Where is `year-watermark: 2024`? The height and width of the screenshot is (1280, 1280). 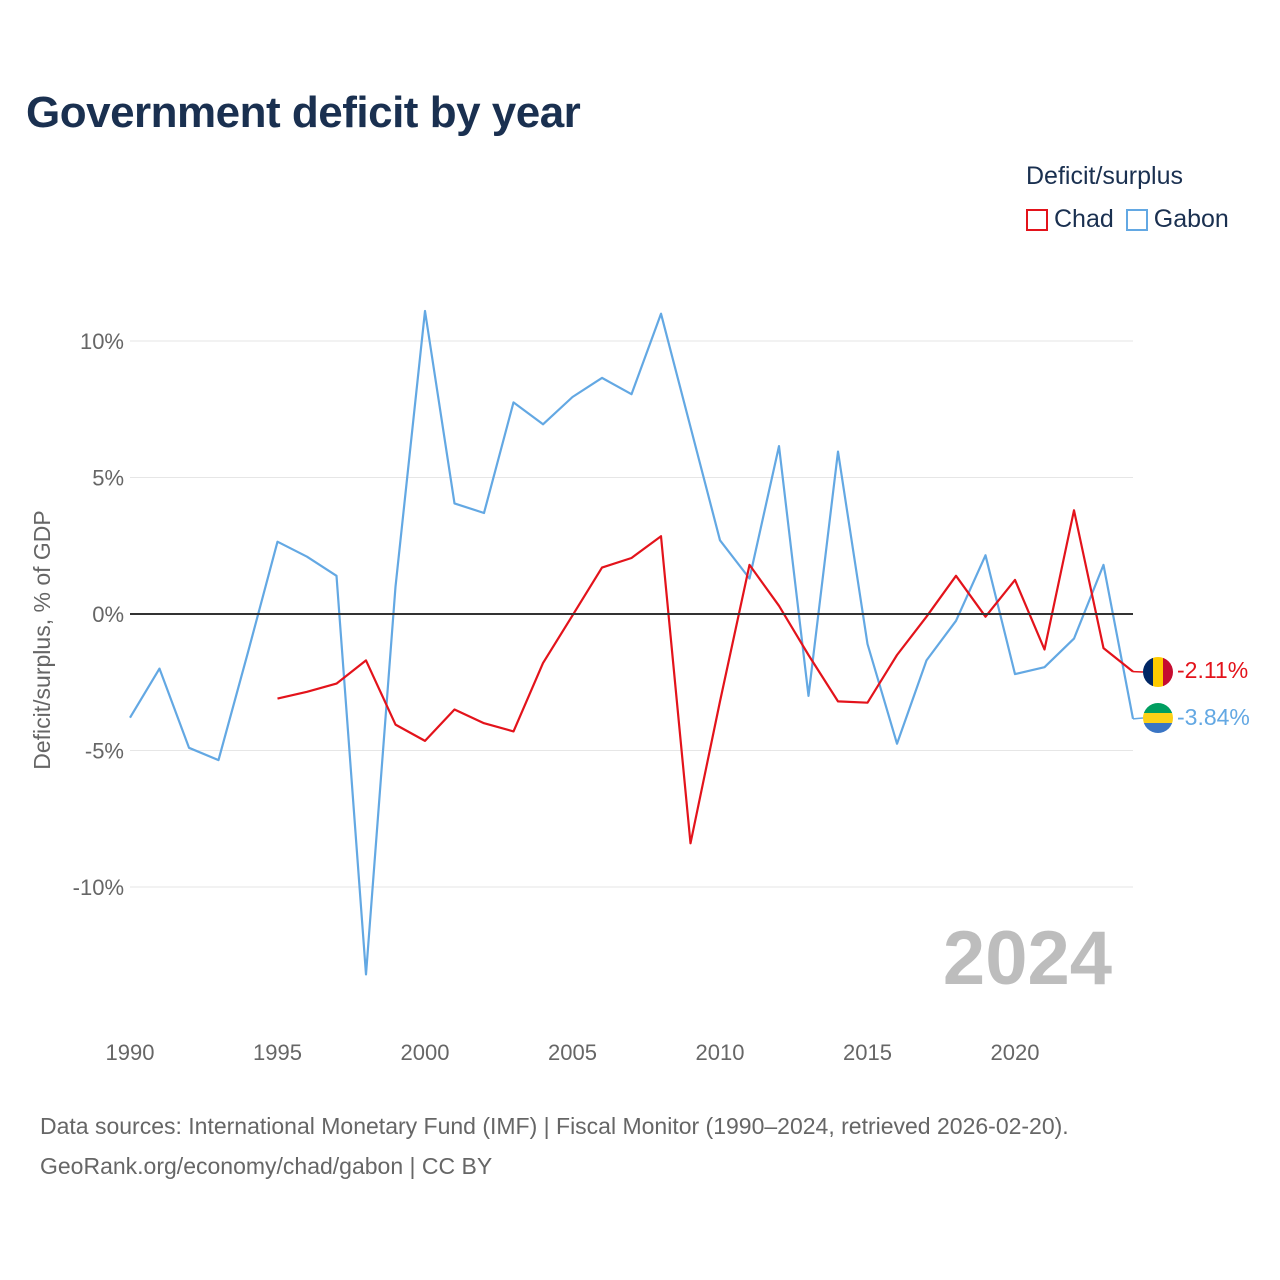
year-watermark: 2024 is located at coordinates (1027, 958).